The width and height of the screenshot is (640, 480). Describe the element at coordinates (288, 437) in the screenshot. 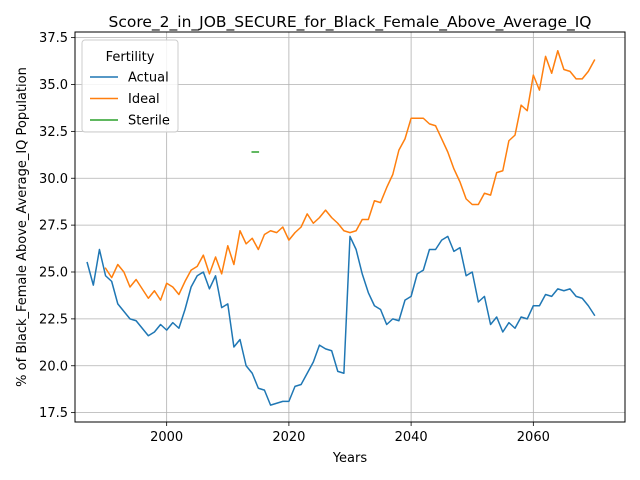

I see `x-tick-label: 2020` at that location.